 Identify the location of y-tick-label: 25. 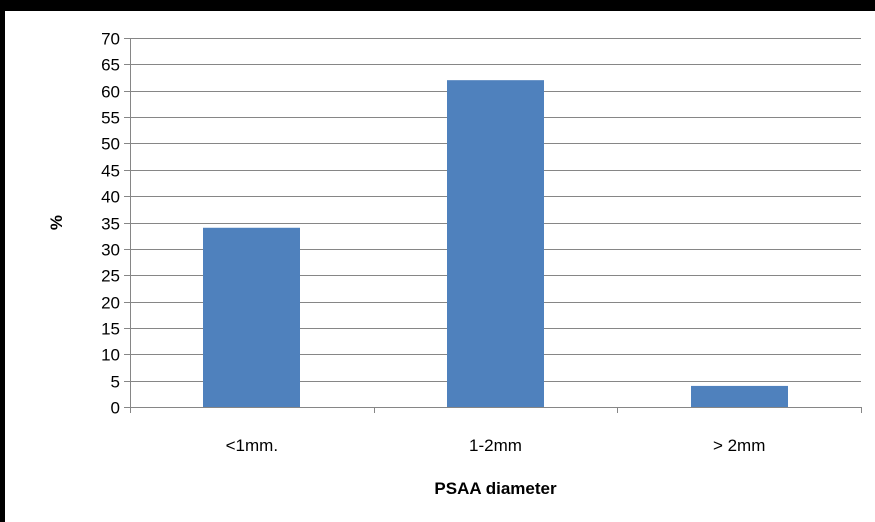
(110, 276).